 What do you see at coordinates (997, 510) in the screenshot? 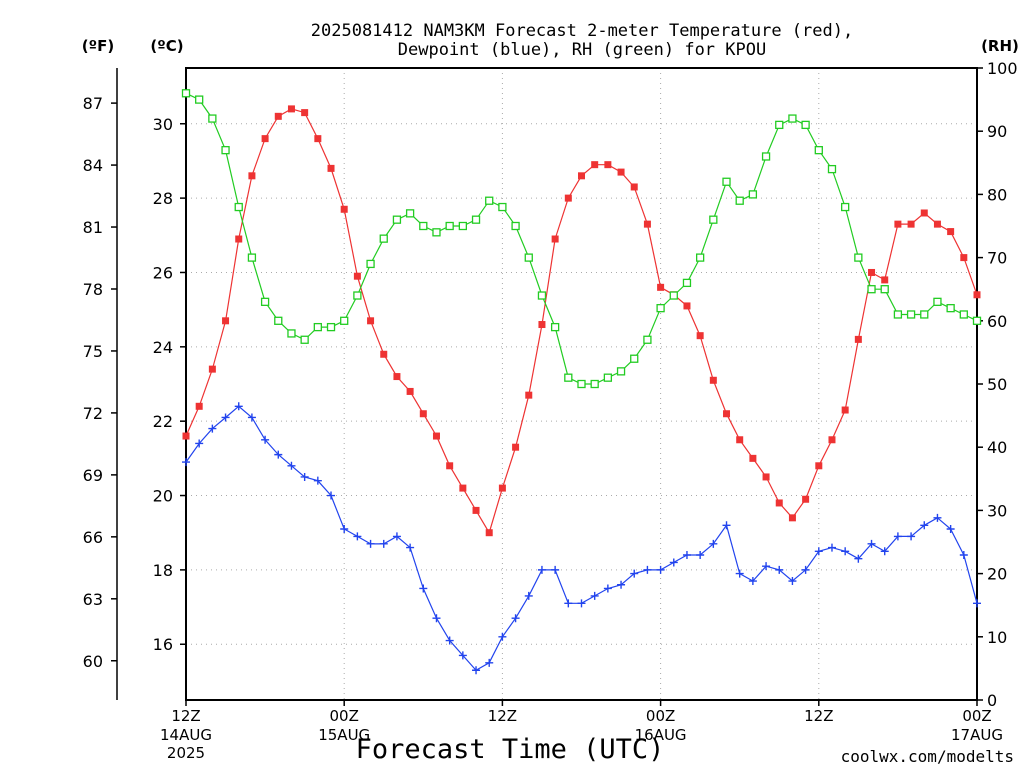
I see `rh-tick-label: 30` at bounding box center [997, 510].